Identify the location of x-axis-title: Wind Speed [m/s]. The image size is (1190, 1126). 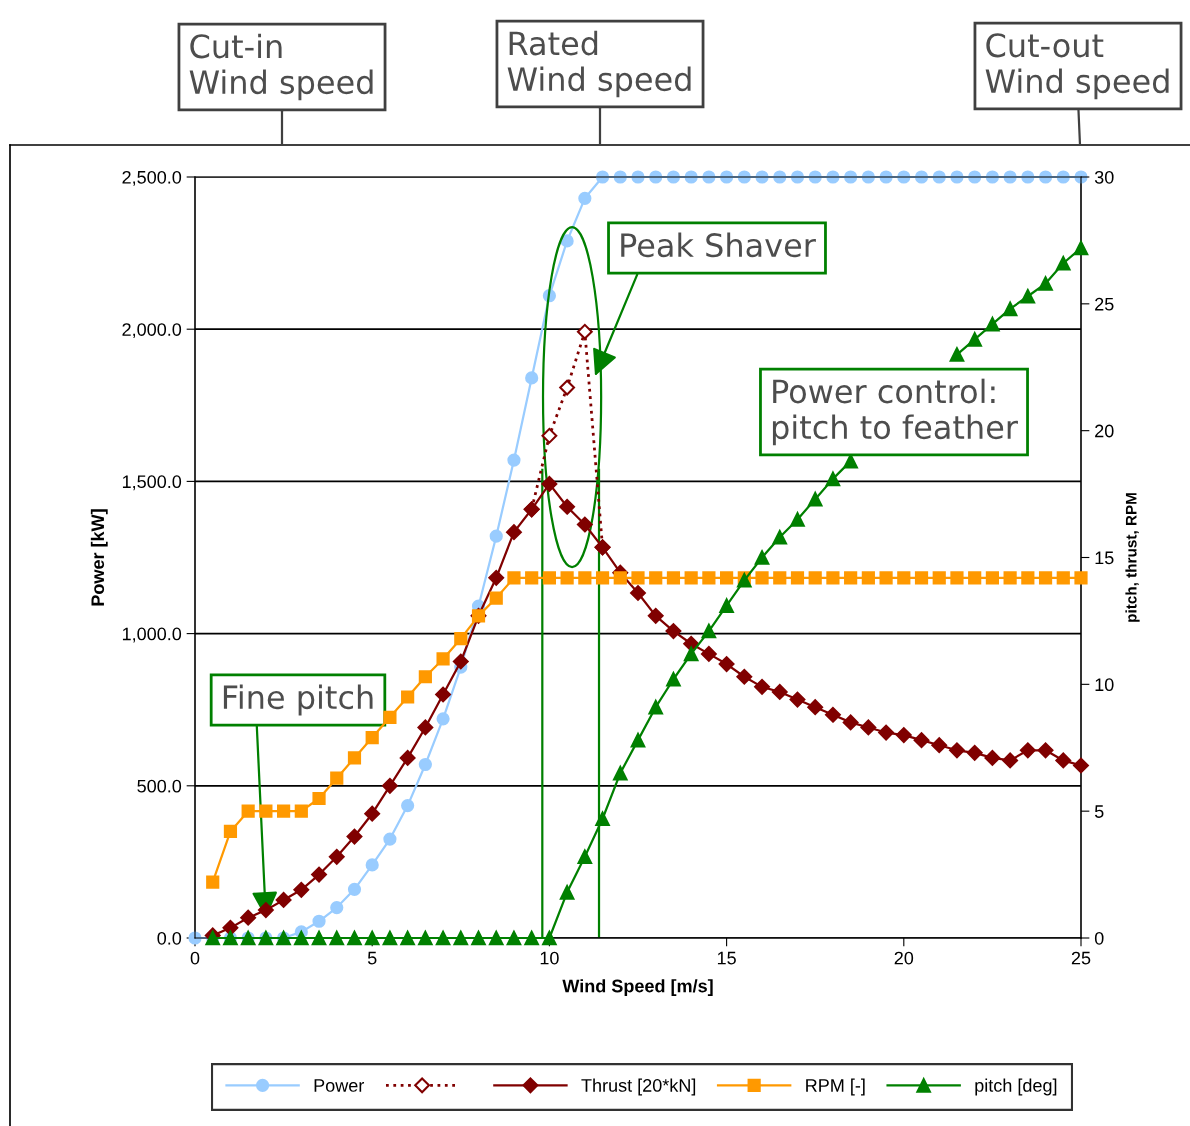
(637, 987).